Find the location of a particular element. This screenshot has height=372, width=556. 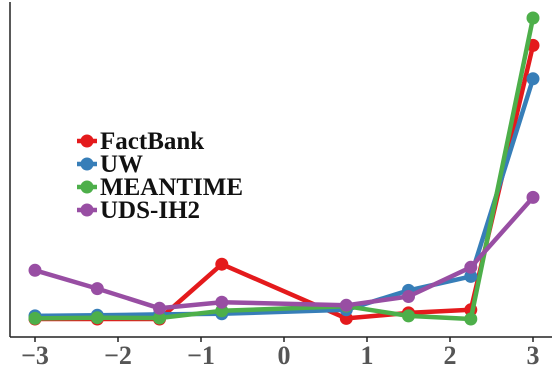

legend-item: UW is located at coordinates (110, 164).